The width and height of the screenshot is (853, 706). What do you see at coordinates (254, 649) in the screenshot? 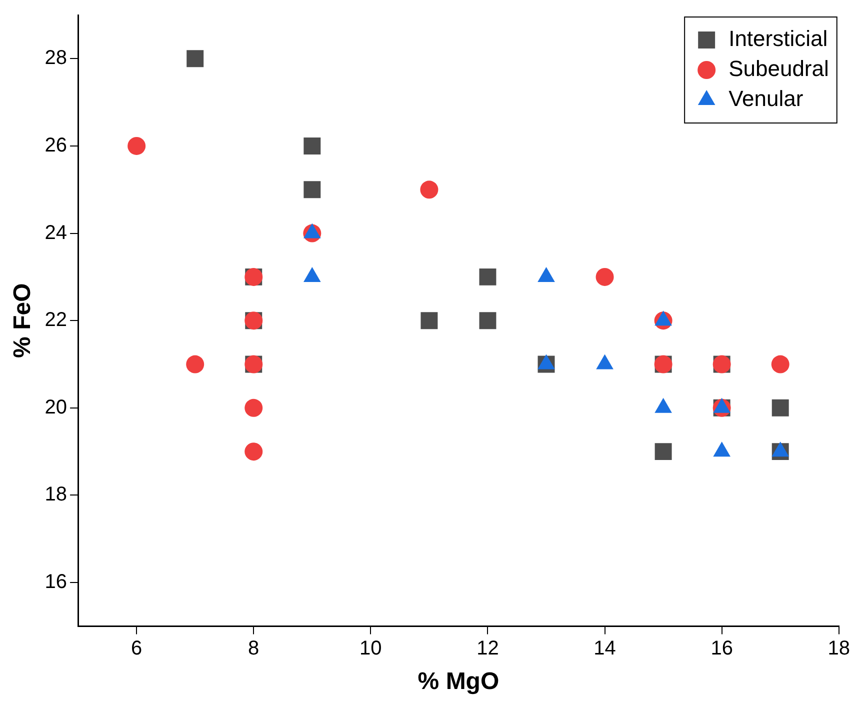
I see `x-tick-label: 8` at bounding box center [254, 649].